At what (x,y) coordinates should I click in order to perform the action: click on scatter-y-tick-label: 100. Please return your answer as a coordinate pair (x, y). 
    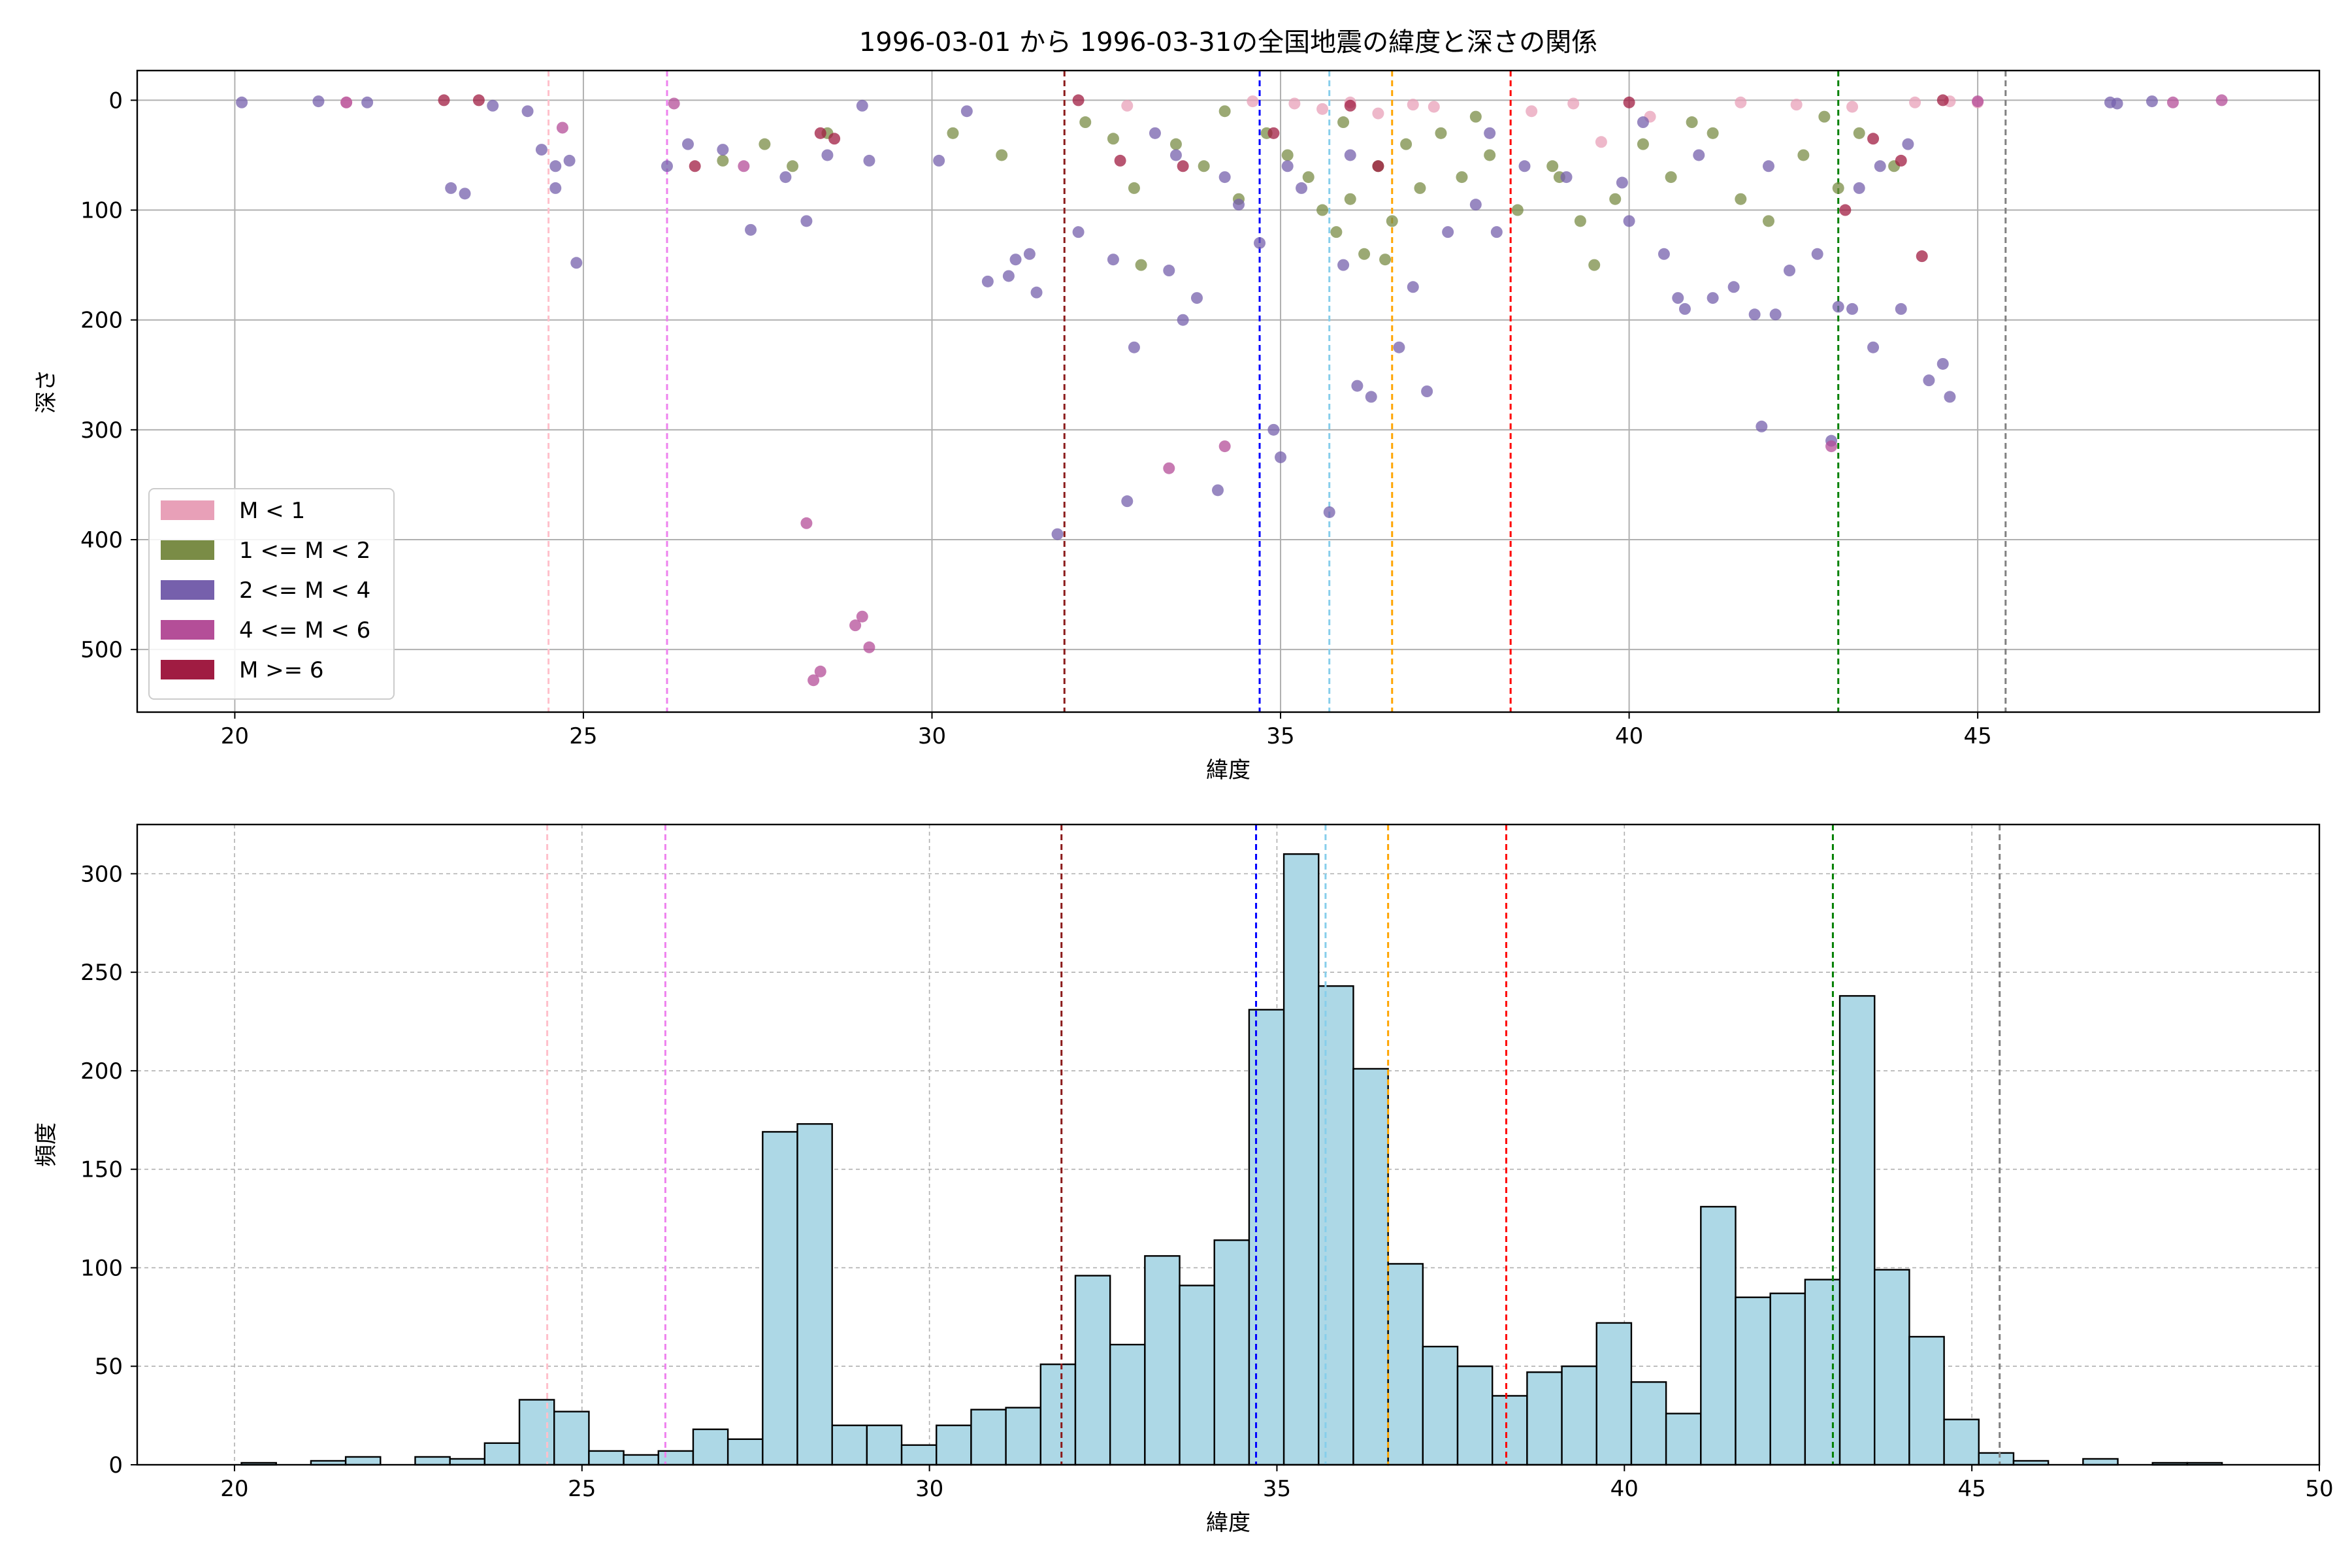
    Looking at the image, I should click on (101, 211).